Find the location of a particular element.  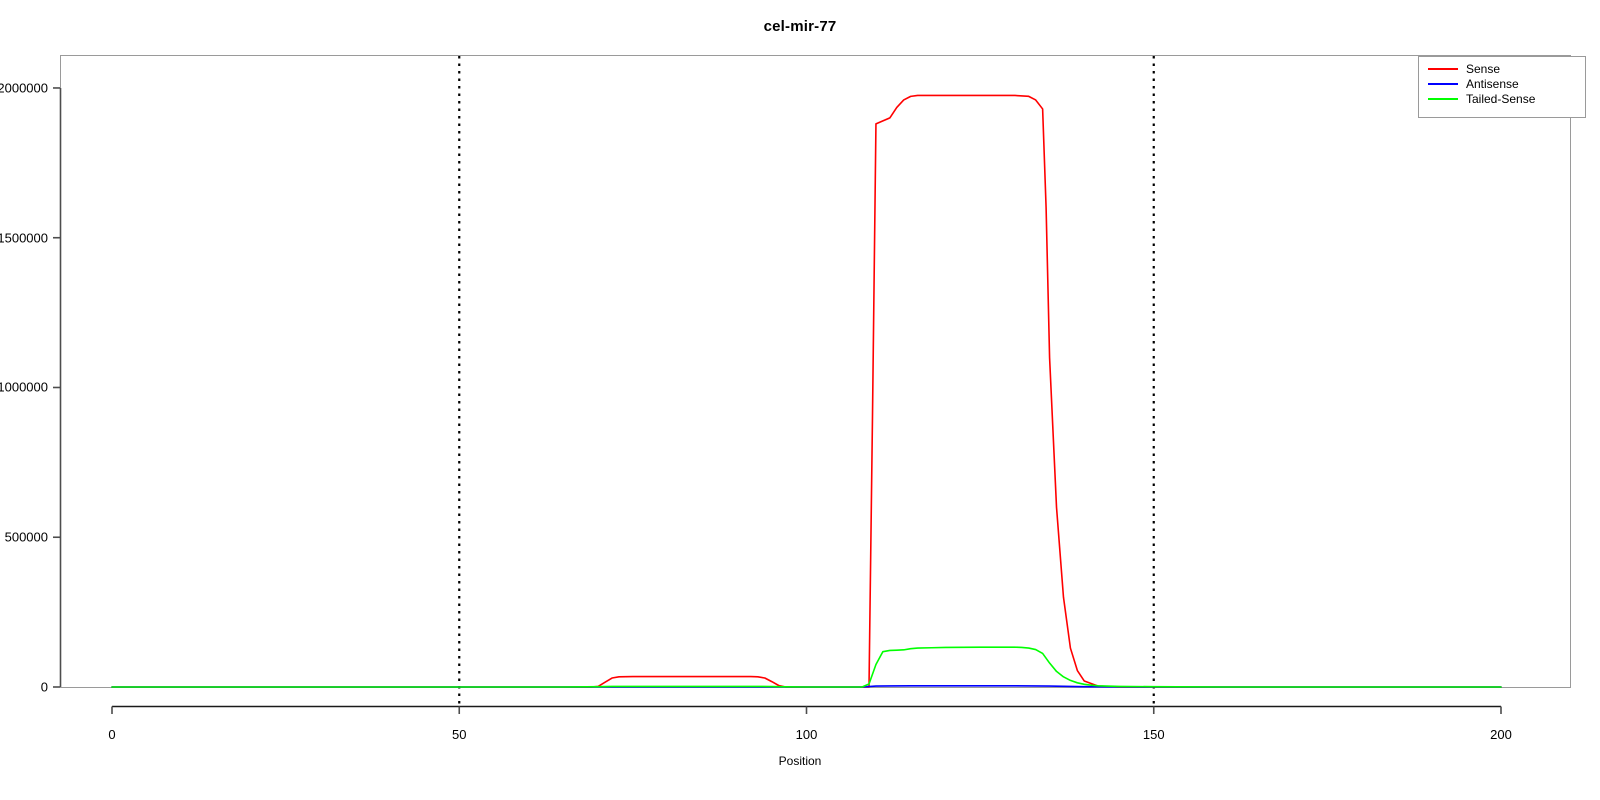

legend-item: Antisense is located at coordinates (1508, 84).